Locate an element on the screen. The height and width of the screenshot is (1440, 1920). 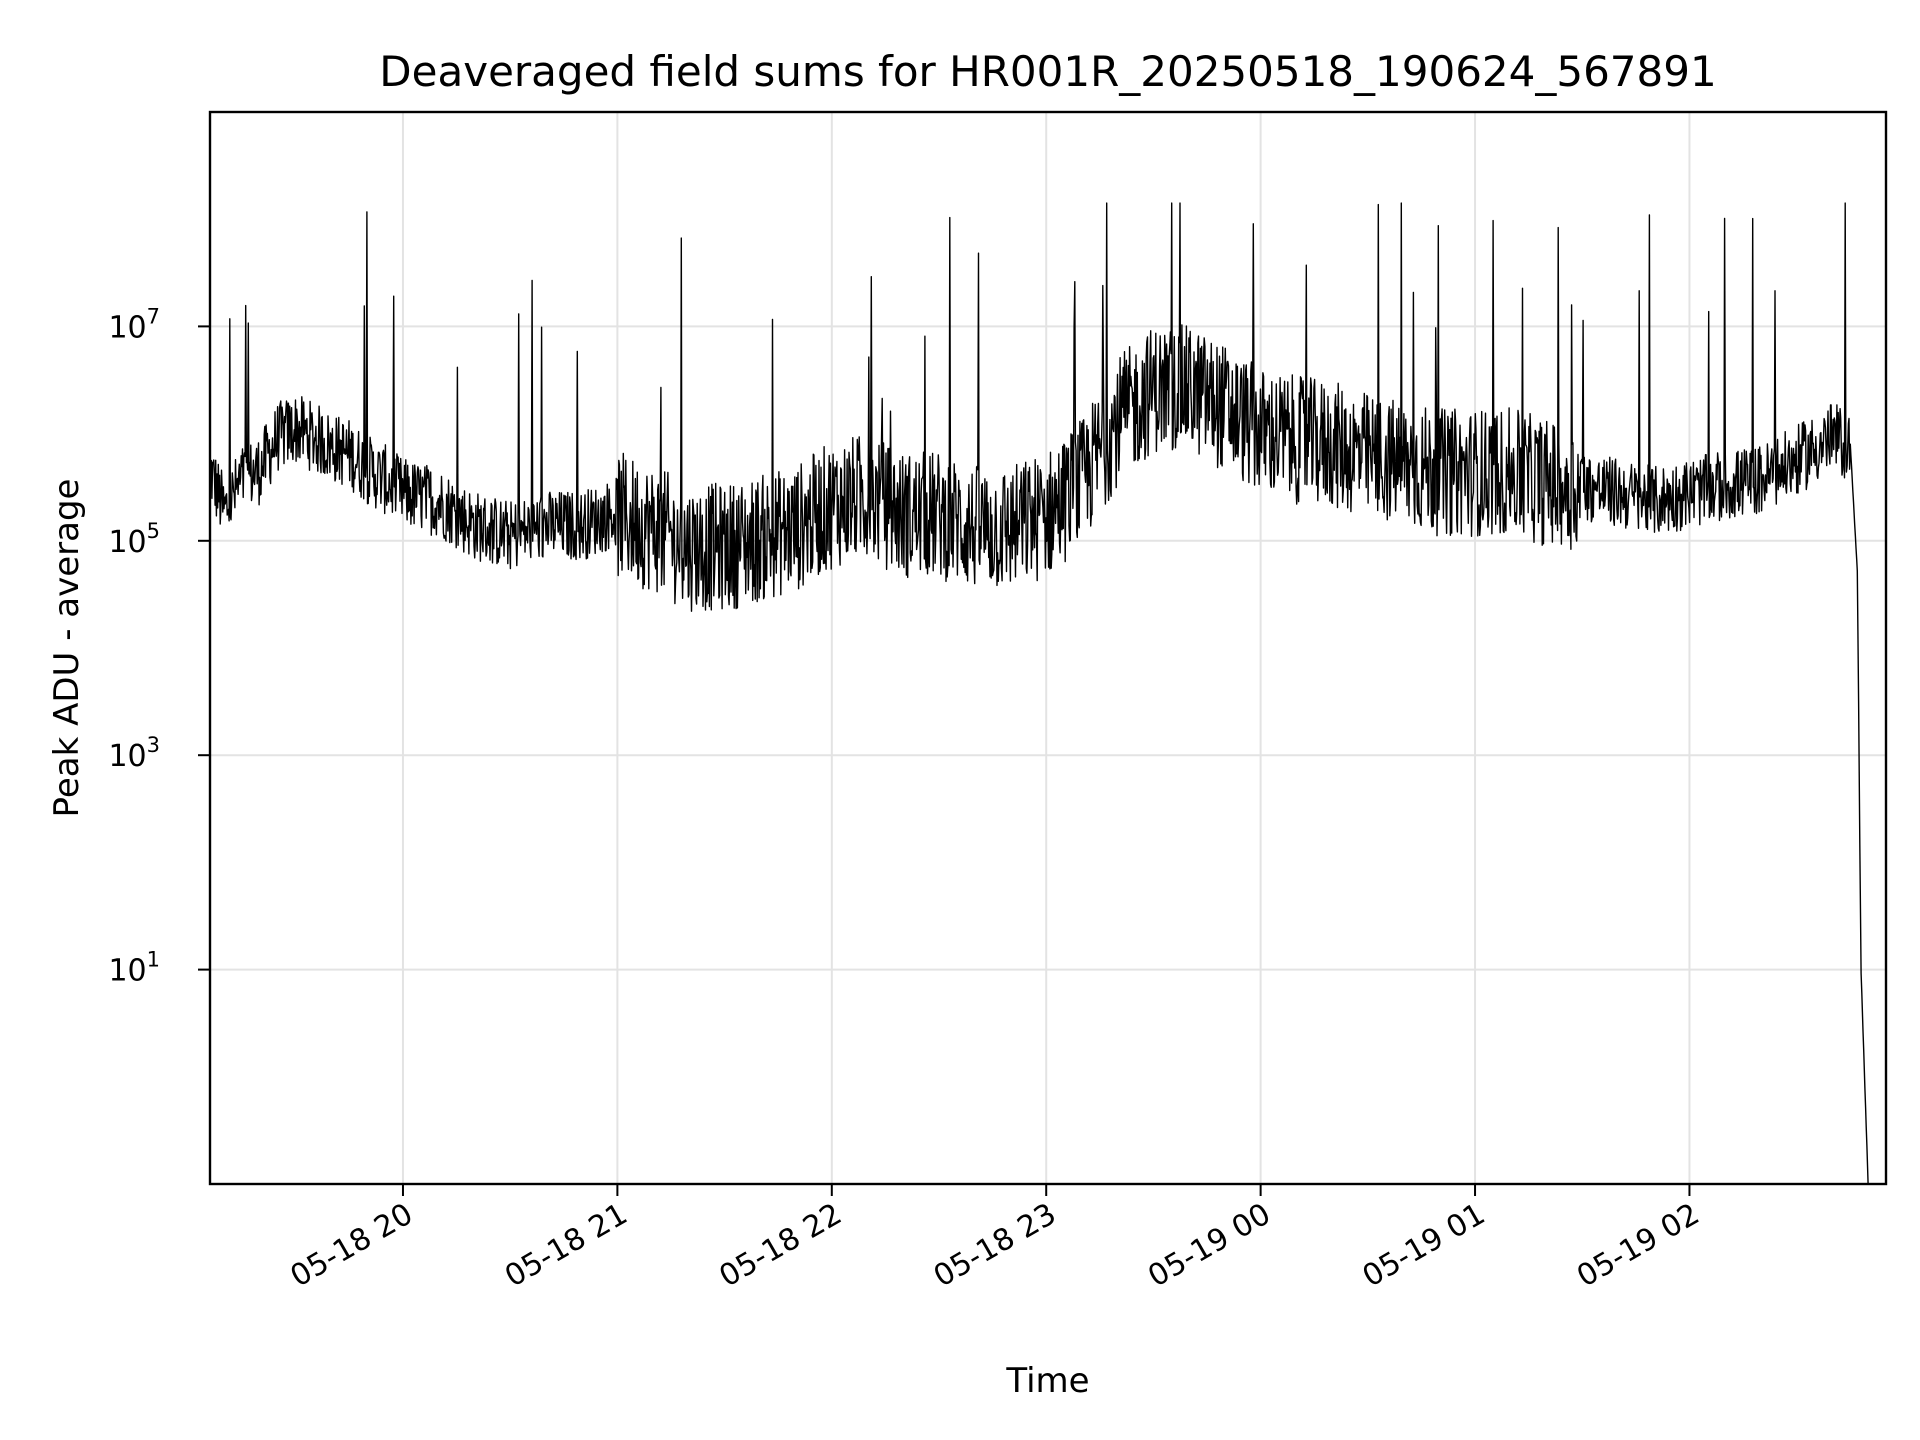
y-tick-label: 10³ is located at coordinates (134, 753).